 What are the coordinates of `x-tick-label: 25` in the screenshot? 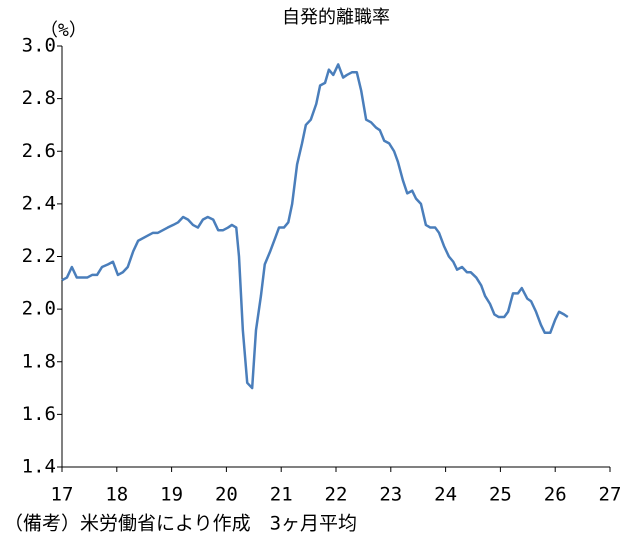 It's located at (500, 495).